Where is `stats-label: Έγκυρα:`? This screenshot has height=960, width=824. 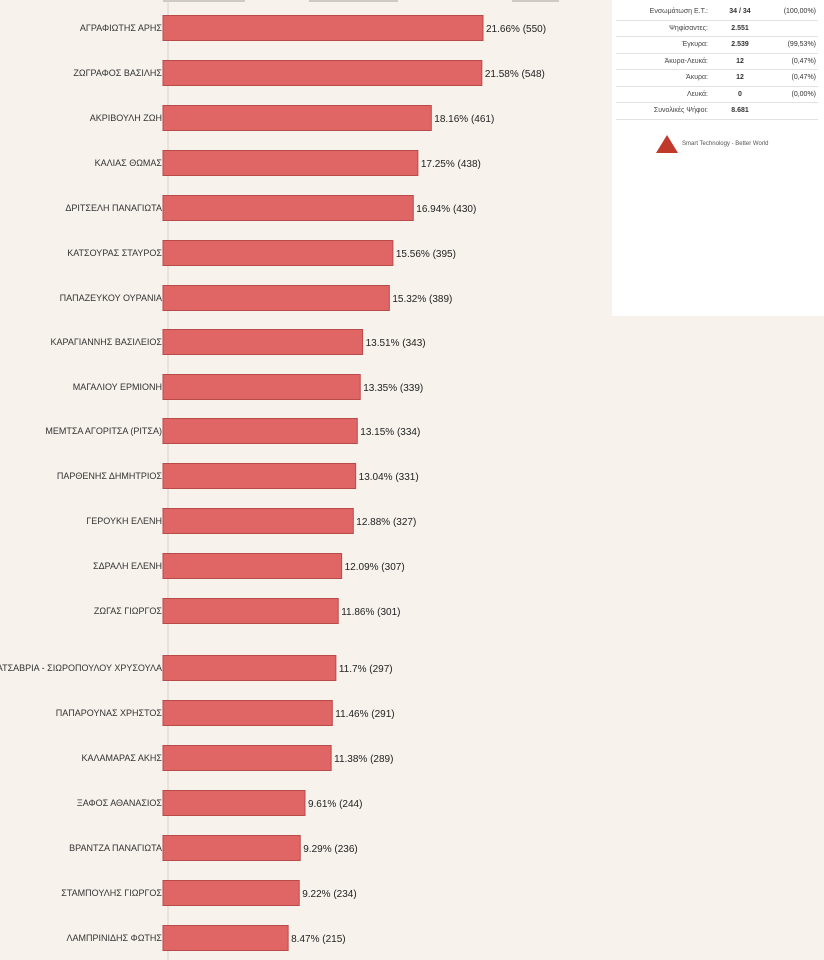
stats-label: Έγκυρα: is located at coordinates (663, 45).